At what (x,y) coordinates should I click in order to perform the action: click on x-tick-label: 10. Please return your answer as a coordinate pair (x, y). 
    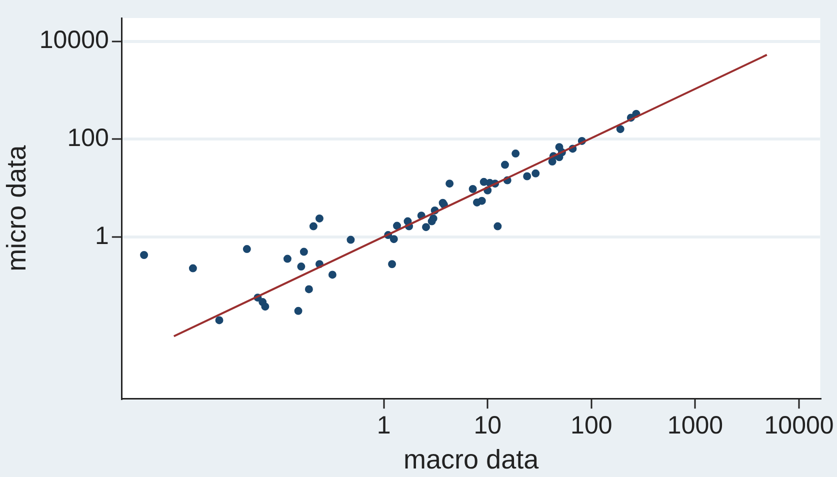
    Looking at the image, I should click on (488, 425).